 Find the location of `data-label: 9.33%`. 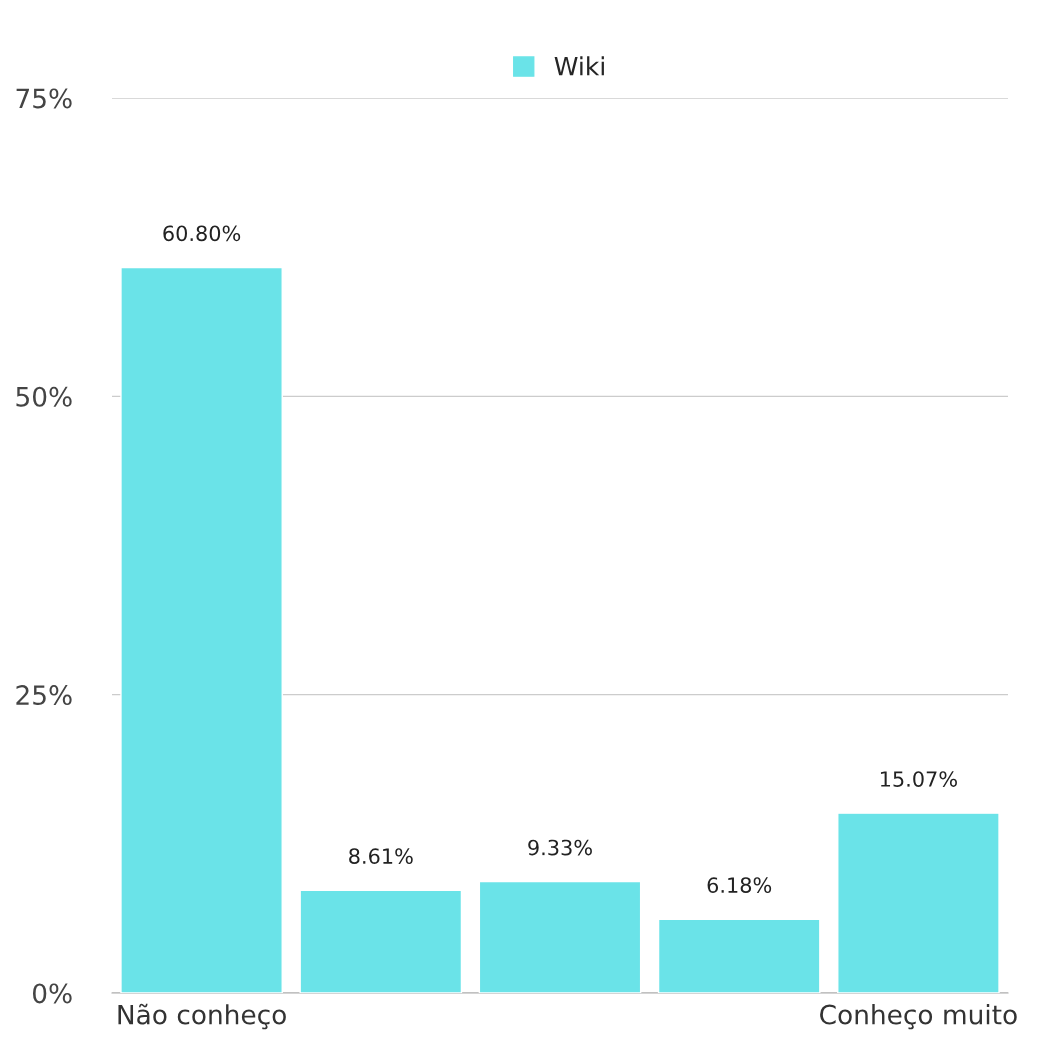

data-label: 9.33% is located at coordinates (560, 847).